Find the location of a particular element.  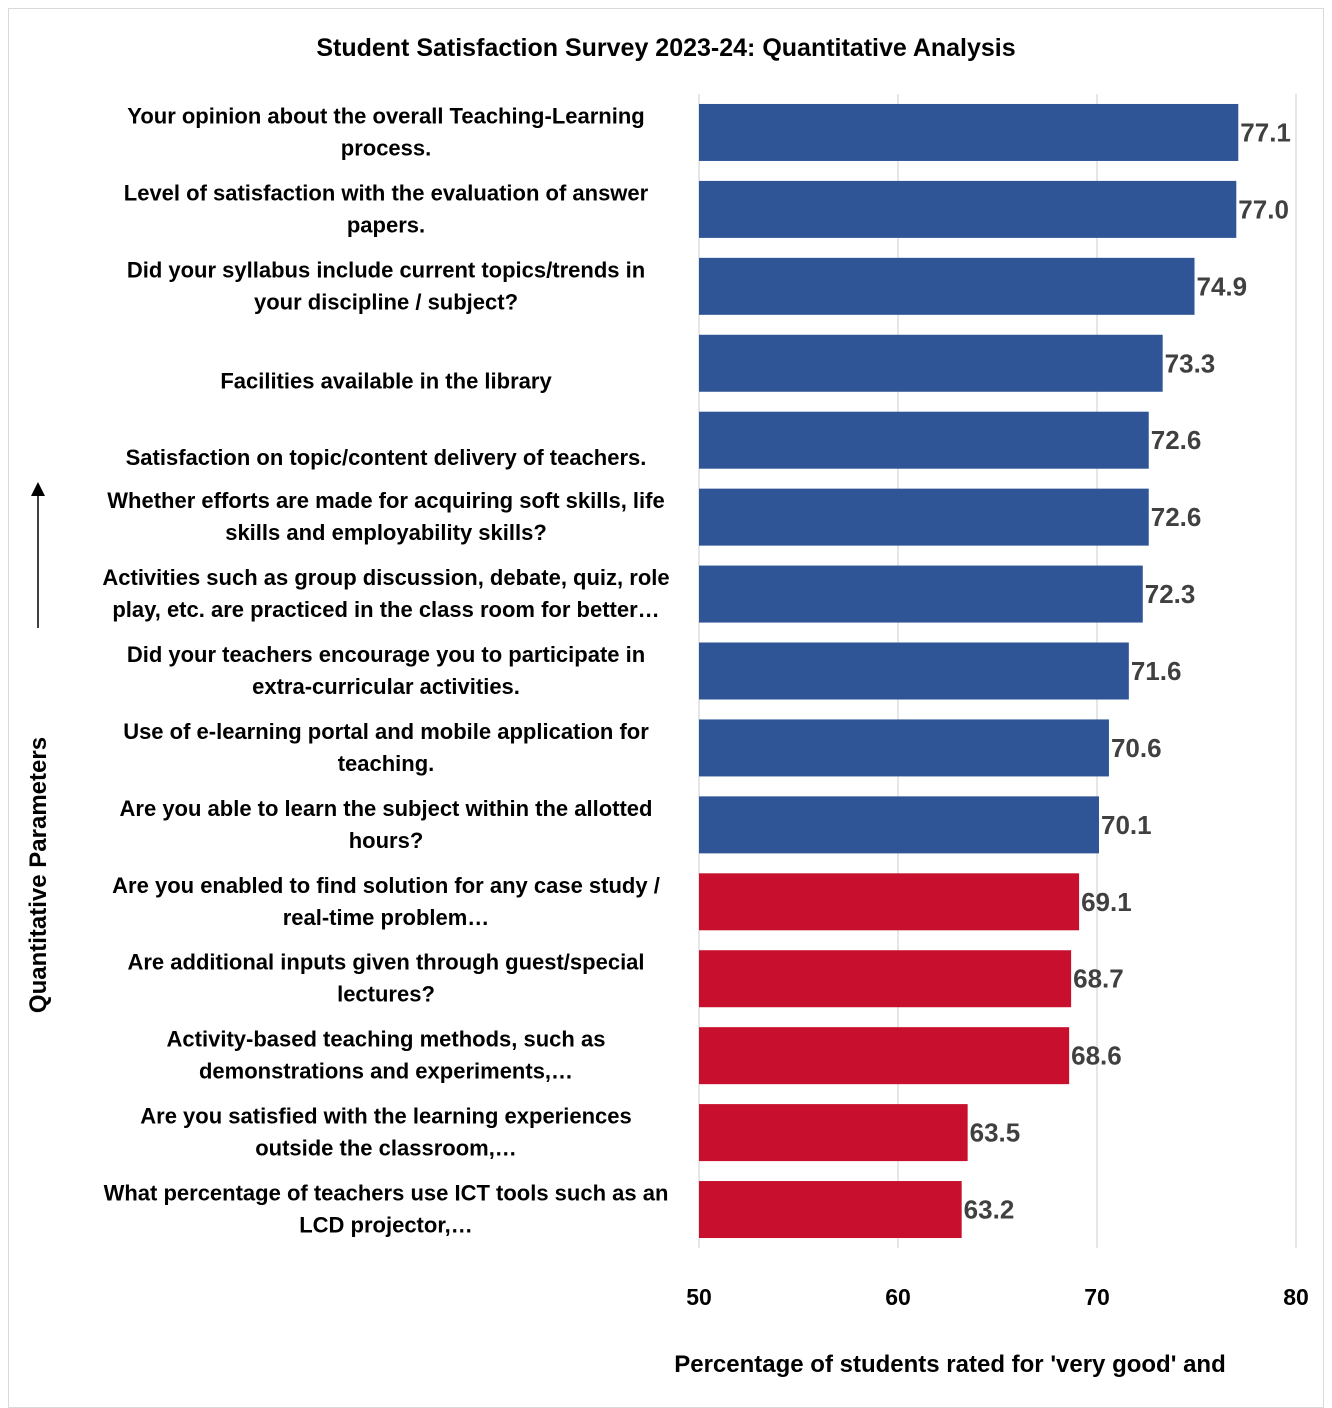

category-label: papers. is located at coordinates (386, 224).